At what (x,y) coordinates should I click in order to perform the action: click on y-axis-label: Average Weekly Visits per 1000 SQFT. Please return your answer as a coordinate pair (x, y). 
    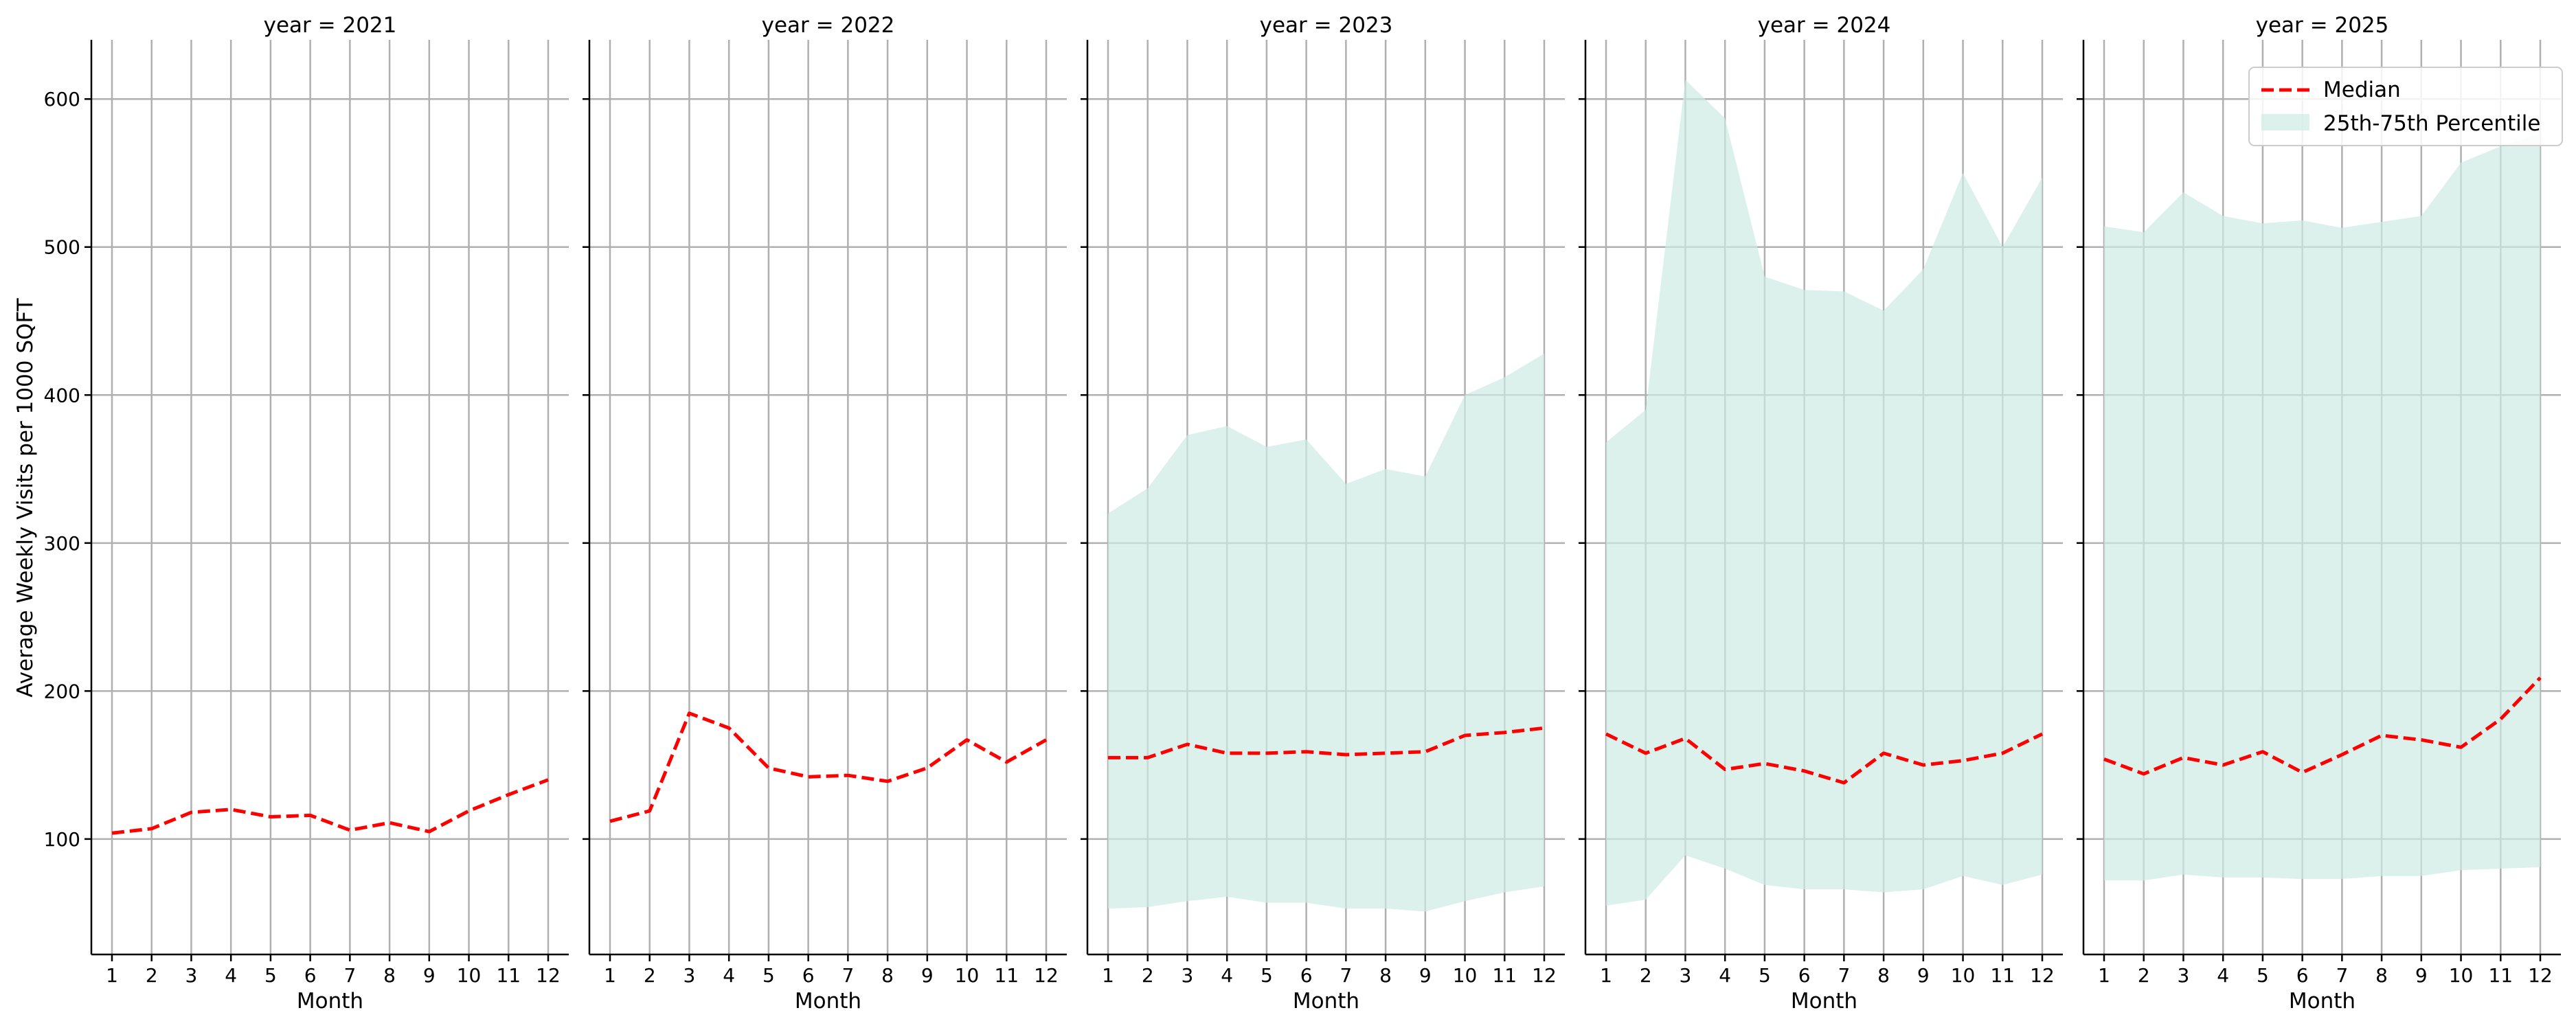
    Looking at the image, I should click on (25, 497).